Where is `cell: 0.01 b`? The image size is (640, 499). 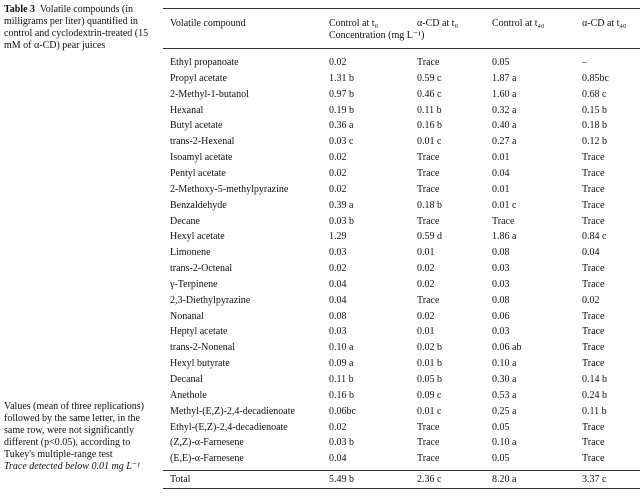
cell: 0.01 b is located at coordinates (429, 364).